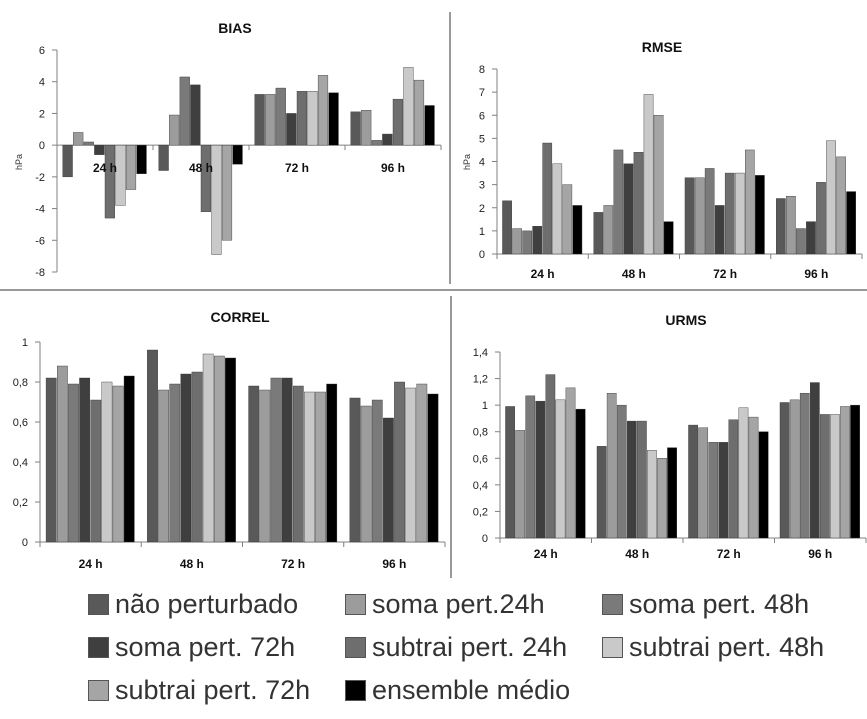  Describe the element at coordinates (42, 114) in the screenshot. I see `y-tick-label: 2` at that location.